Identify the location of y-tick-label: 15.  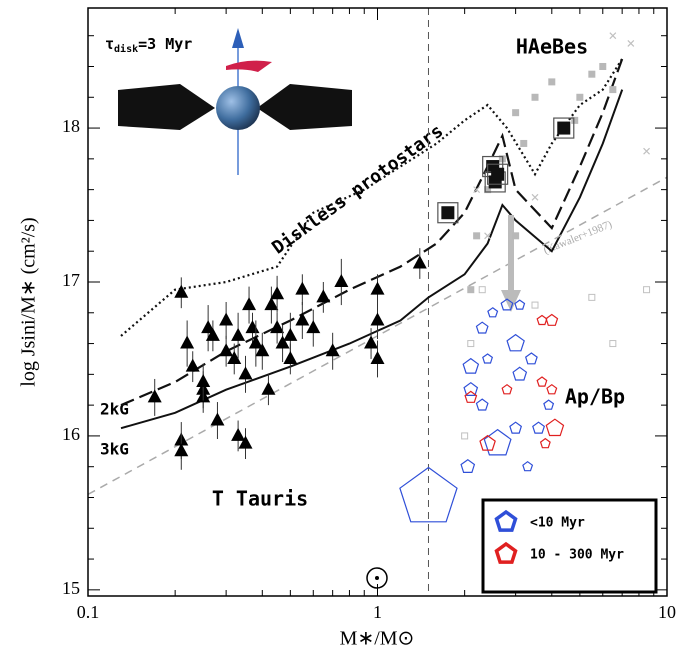
(71, 588).